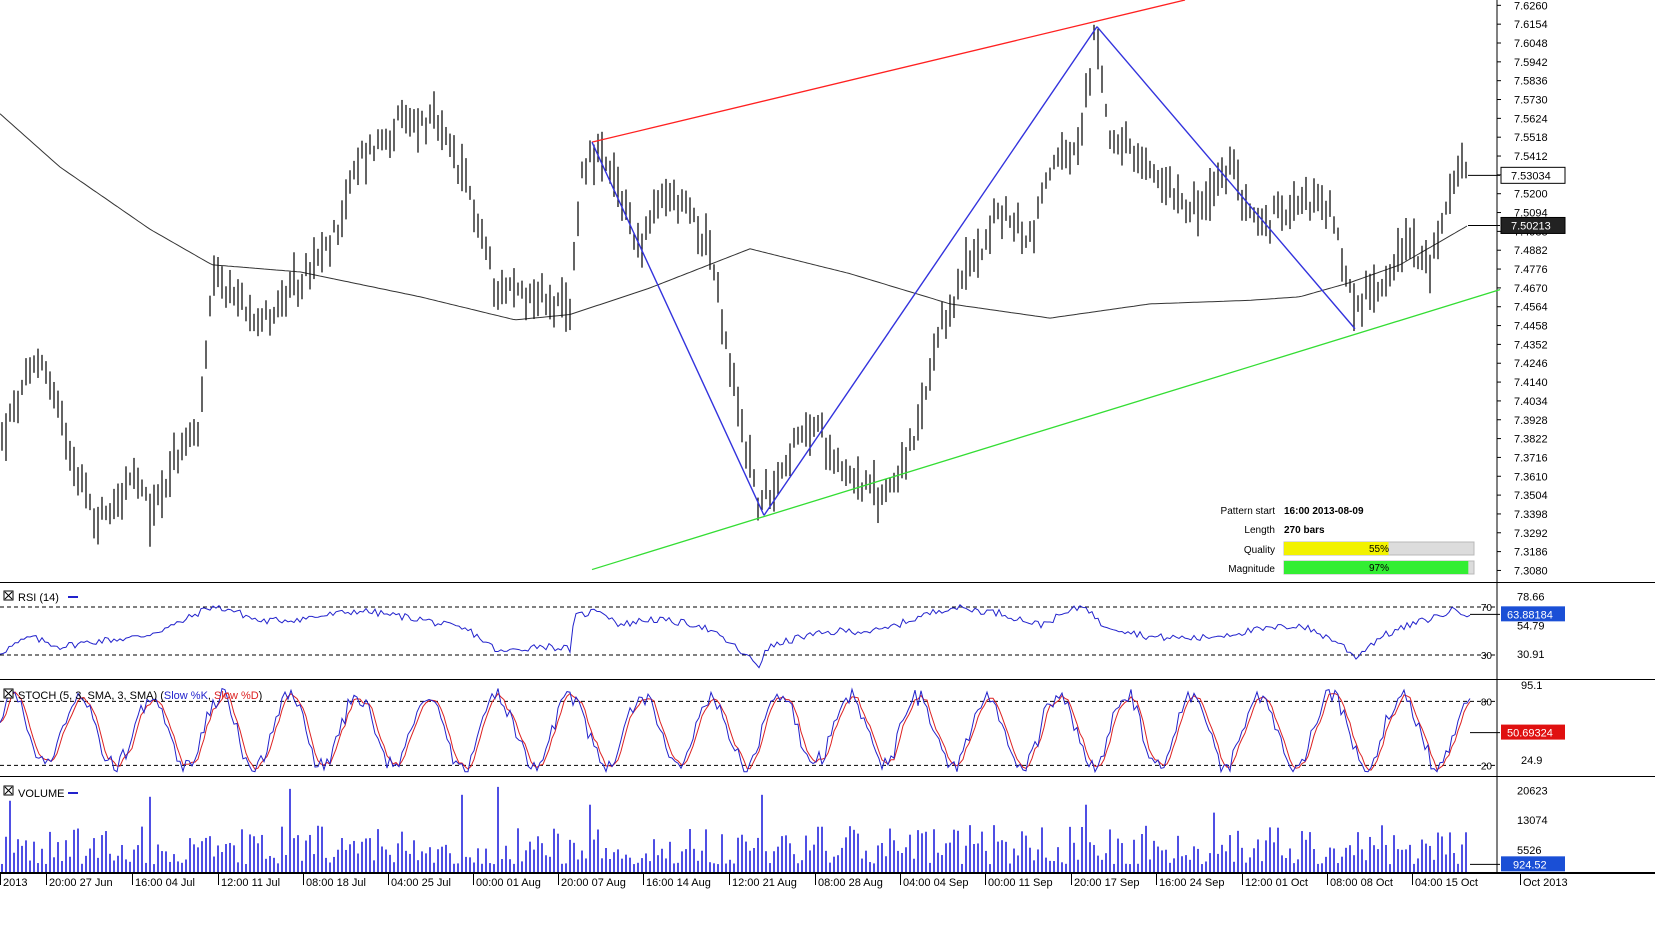  I want to click on ma-value-box, so click(1533, 225).